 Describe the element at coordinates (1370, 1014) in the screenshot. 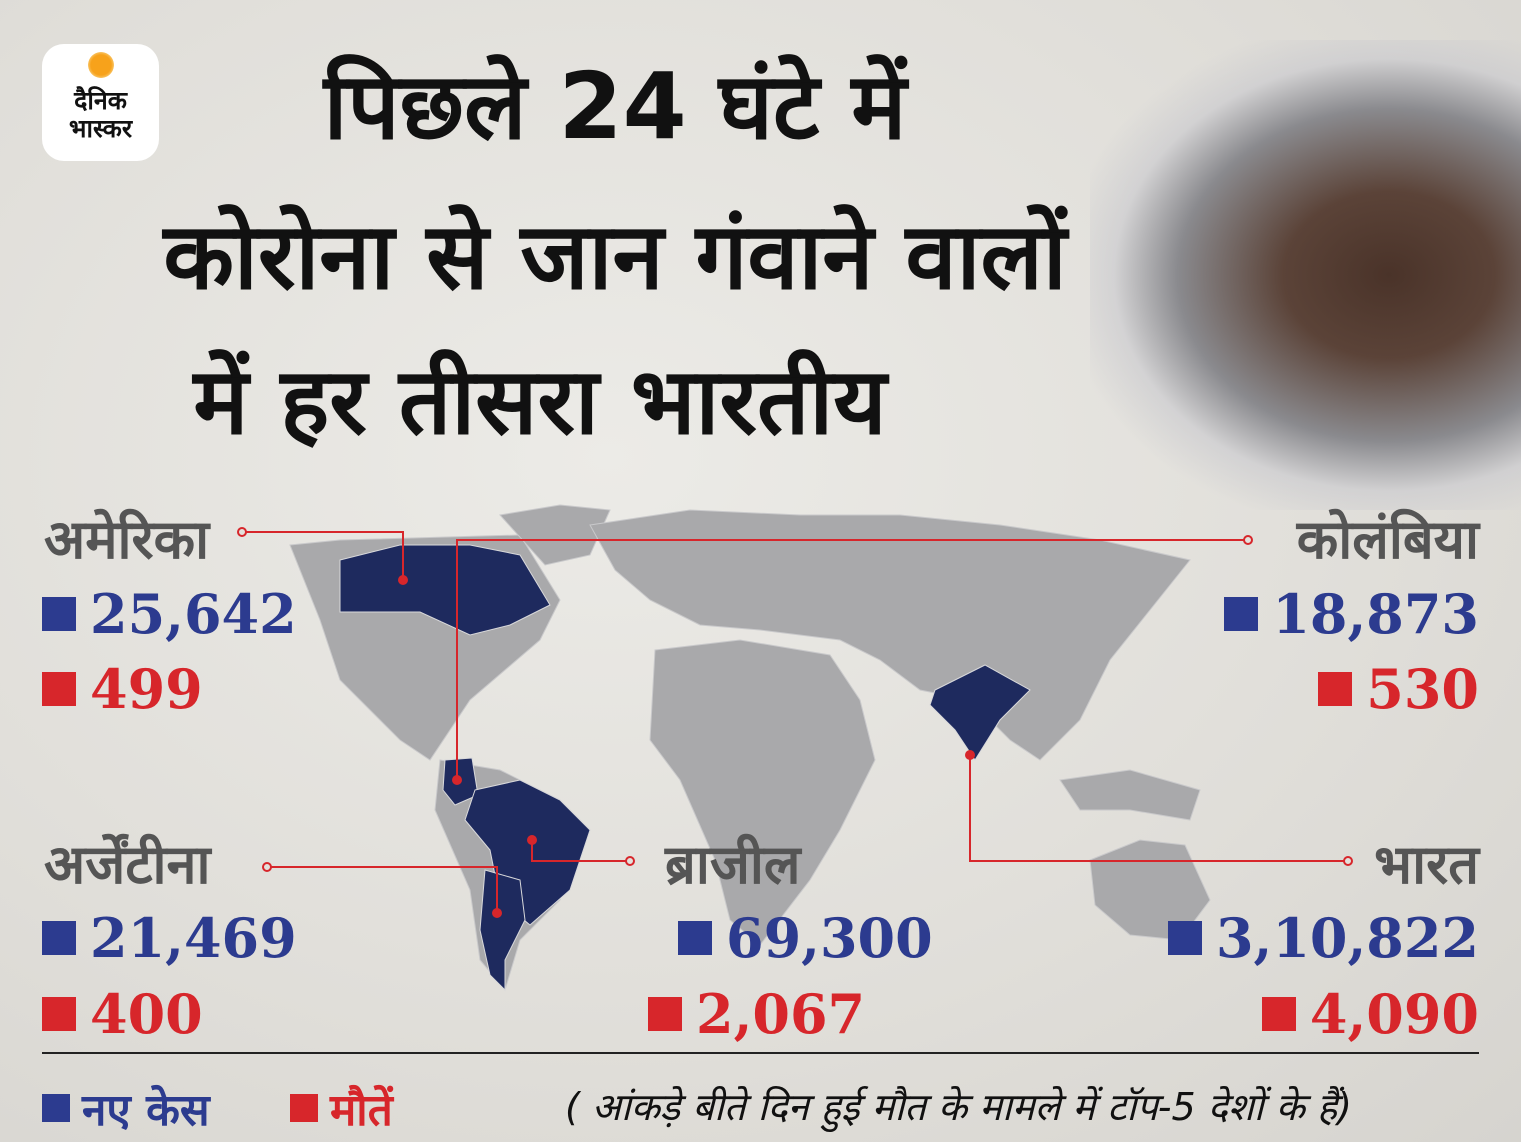

I see `india-deaths: 4,090` at that location.